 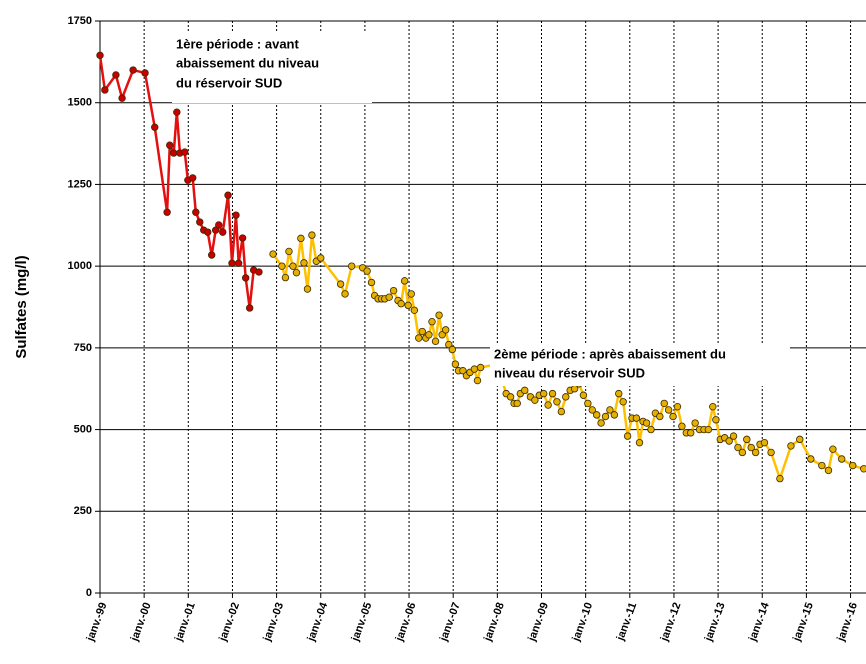 I want to click on y-tick-label: 0, so click(x=89, y=593).